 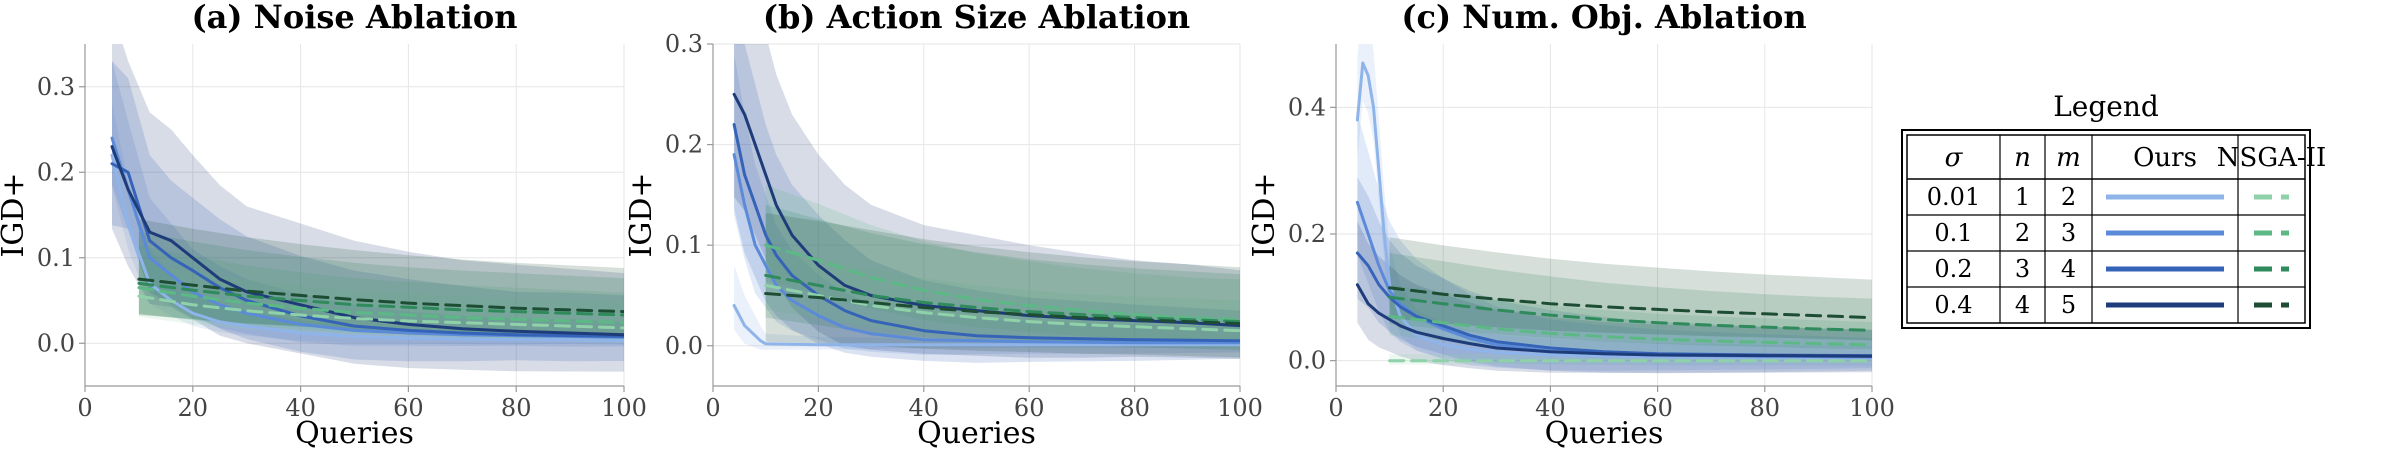 What do you see at coordinates (2022, 158) in the screenshot?
I see `legend-header: n` at bounding box center [2022, 158].